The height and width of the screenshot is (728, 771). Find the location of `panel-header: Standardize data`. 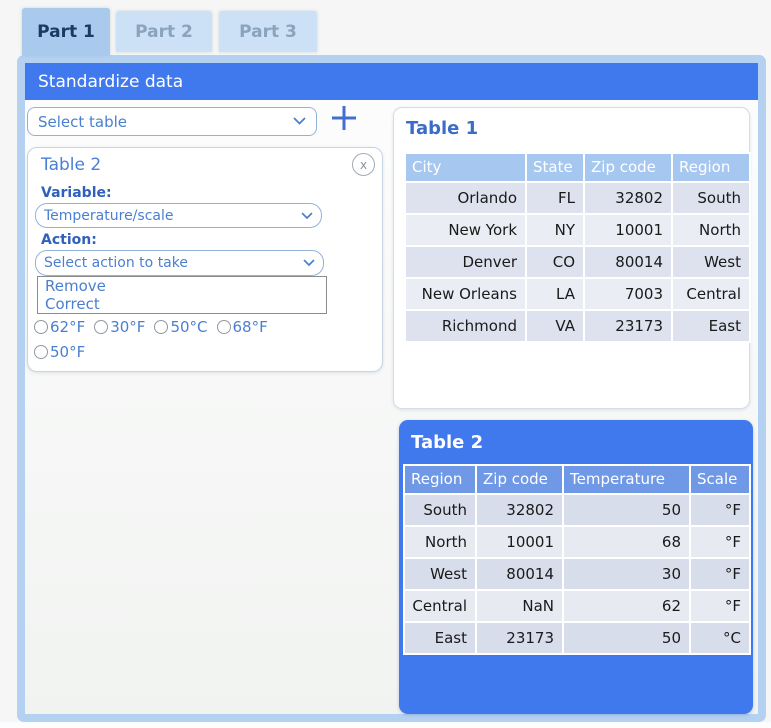

panel-header: Standardize data is located at coordinates (391, 81).